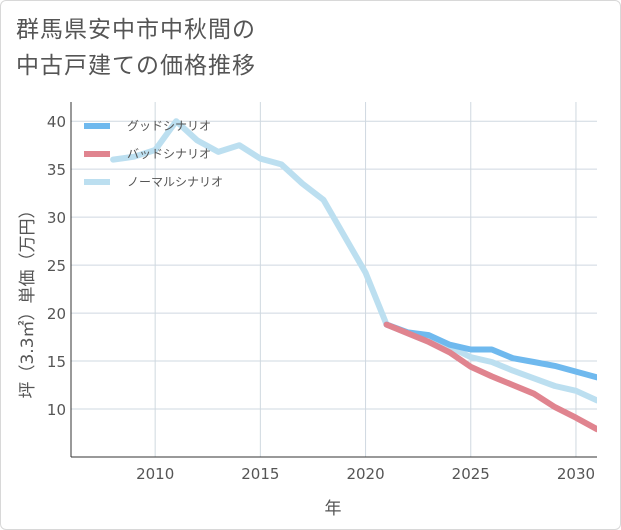  What do you see at coordinates (169, 154) in the screenshot?
I see `legend-label: バッドシナリオ` at bounding box center [169, 154].